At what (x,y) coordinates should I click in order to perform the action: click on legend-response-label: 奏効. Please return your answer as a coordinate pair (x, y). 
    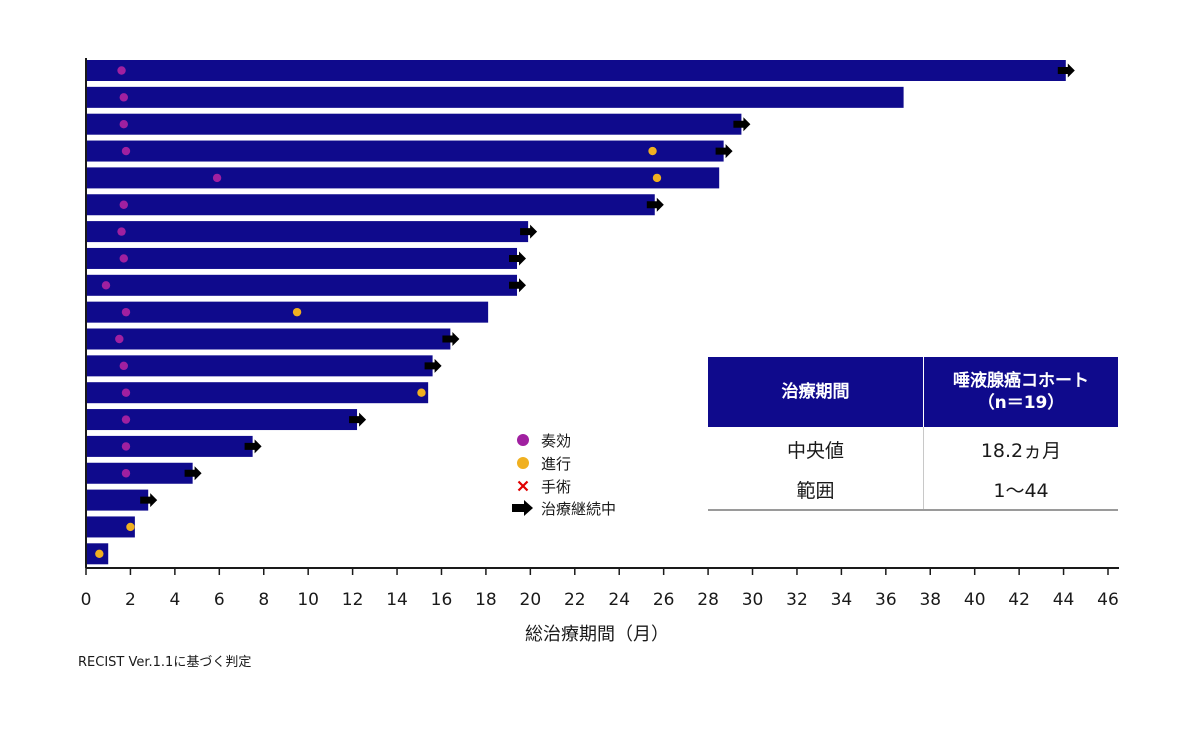
    Looking at the image, I should click on (556, 441).